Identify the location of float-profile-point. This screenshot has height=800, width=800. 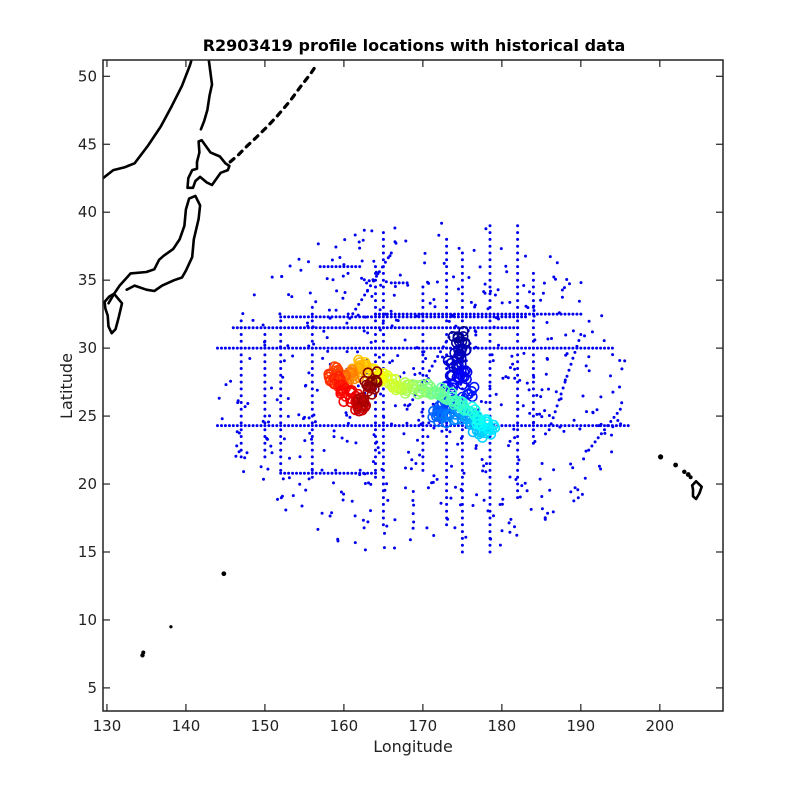
(453, 401).